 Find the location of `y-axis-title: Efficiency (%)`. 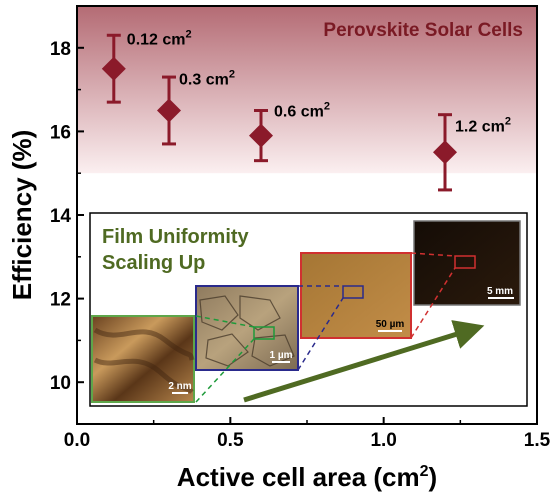

y-axis-title: Efficiency (%) is located at coordinates (22, 215).